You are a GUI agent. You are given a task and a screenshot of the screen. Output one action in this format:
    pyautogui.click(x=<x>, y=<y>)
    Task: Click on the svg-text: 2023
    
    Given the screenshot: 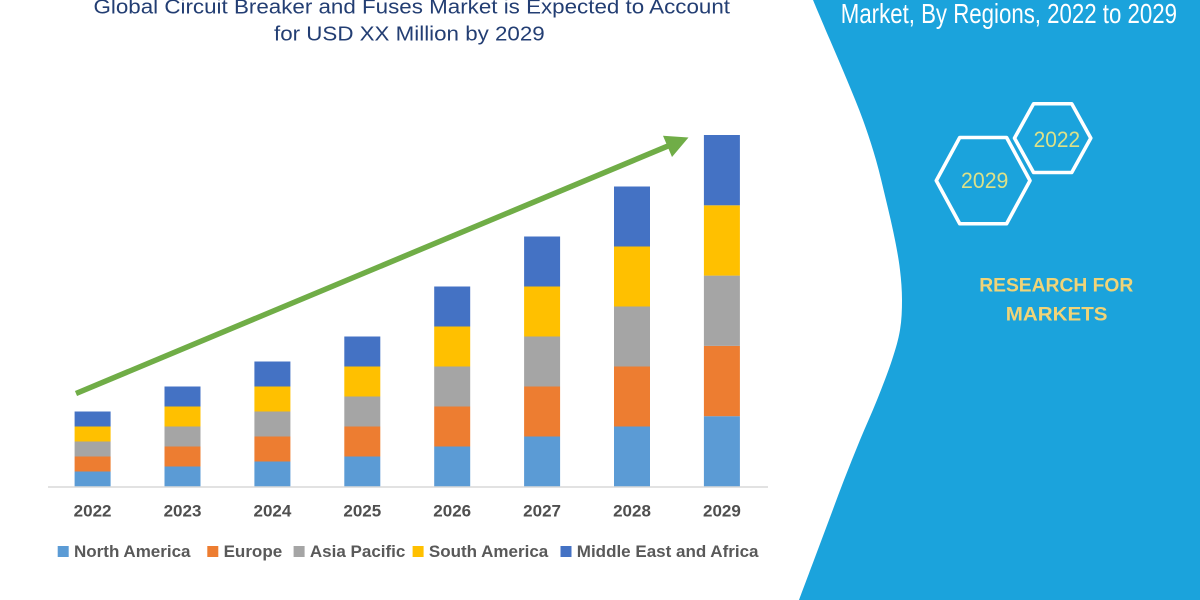 What is the action you would take?
    pyautogui.click(x=183, y=511)
    